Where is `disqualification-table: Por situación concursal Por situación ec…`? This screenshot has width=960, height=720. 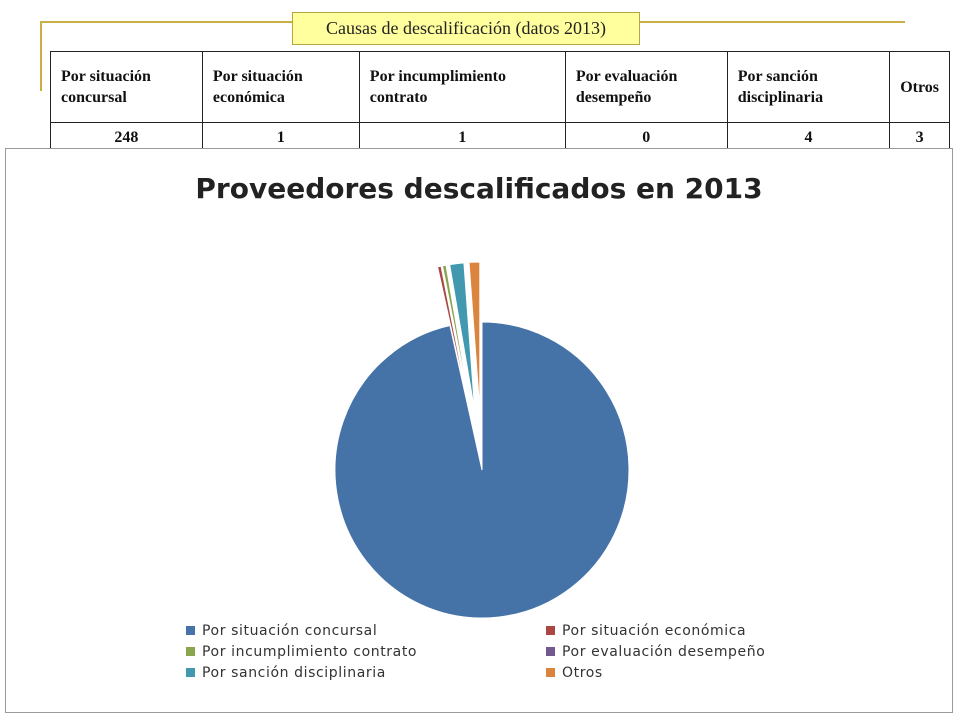 disqualification-table: Por situación concursal Por situación ec… is located at coordinates (500, 102).